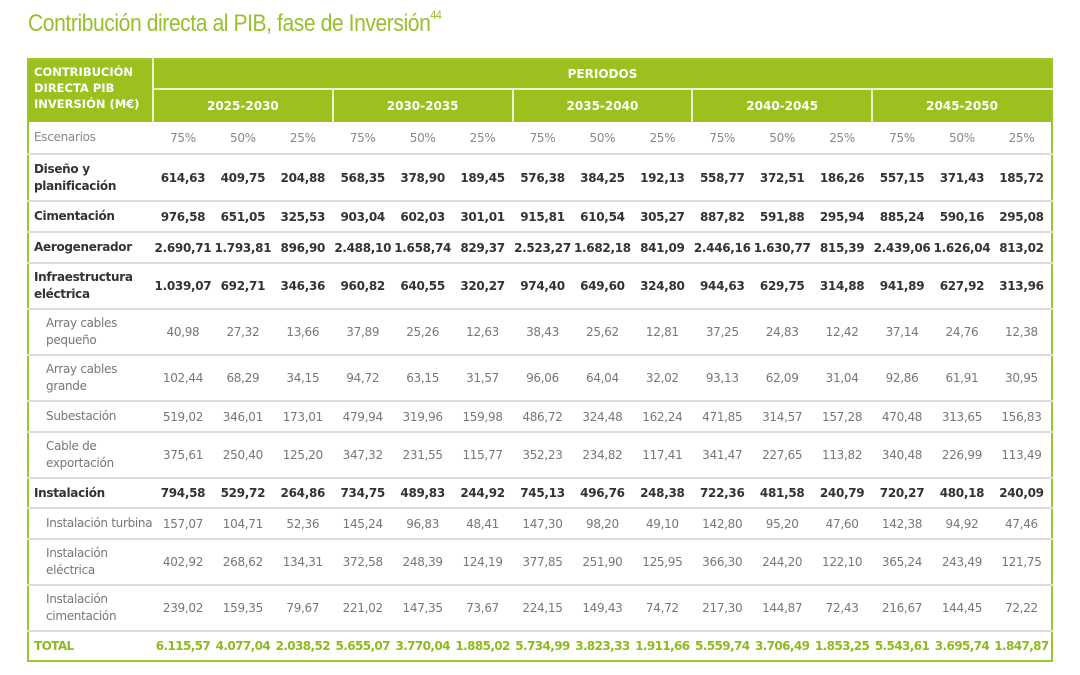 The height and width of the screenshot is (675, 1080). What do you see at coordinates (603, 105) in the screenshot?
I see `period-header: 2035-2040` at bounding box center [603, 105].